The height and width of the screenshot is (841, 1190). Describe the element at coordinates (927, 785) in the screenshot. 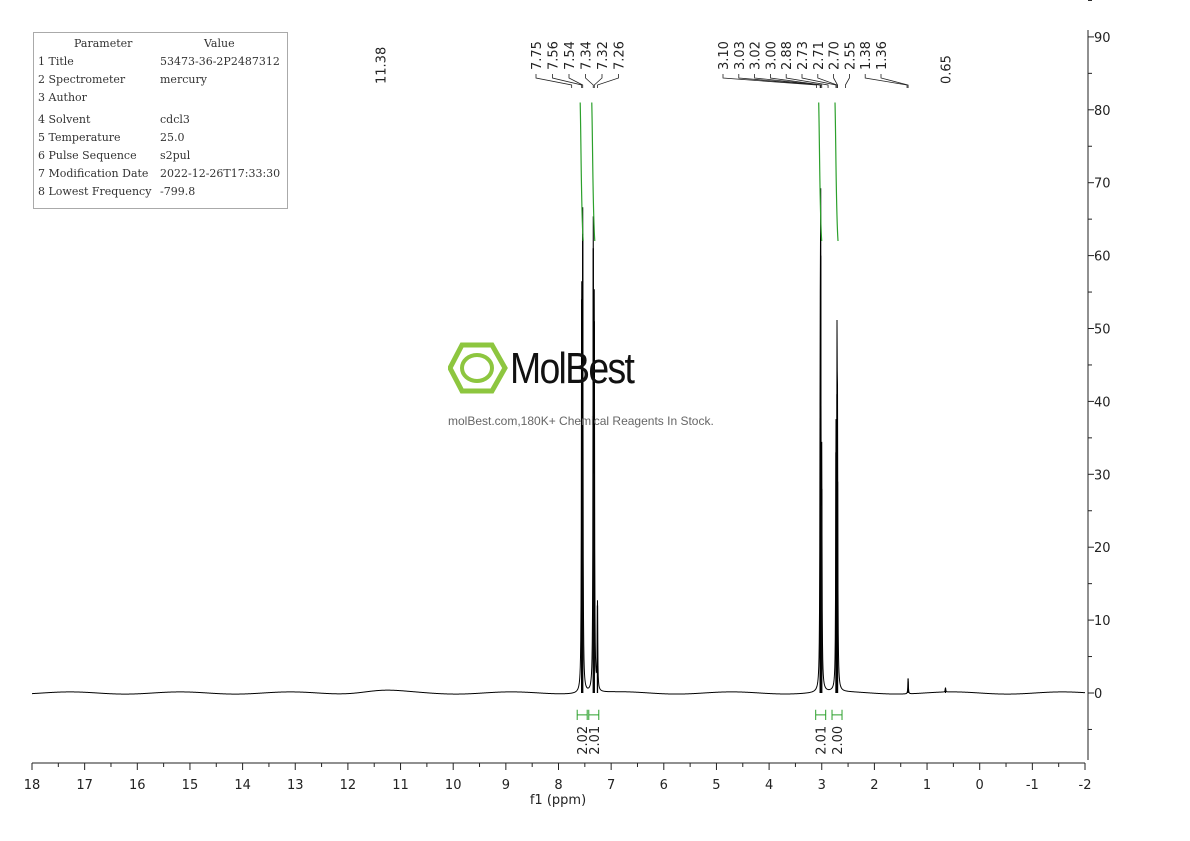

I see `x-tick-label: 1` at that location.